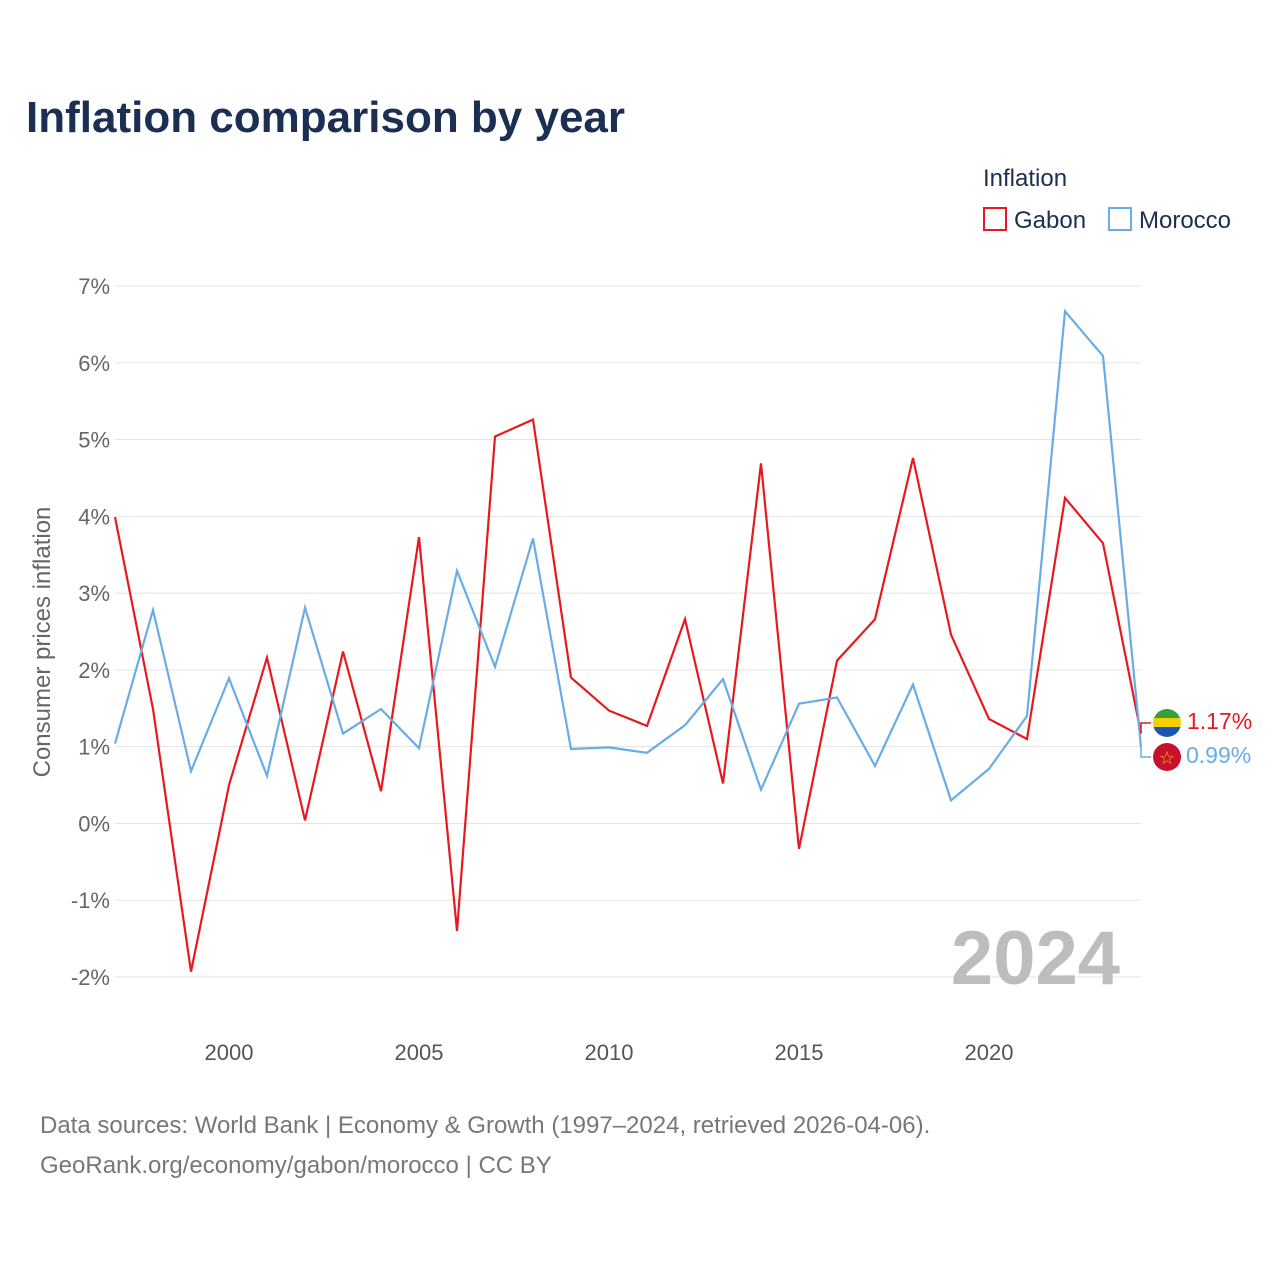  I want to click on legend-item-morocco: Morocco, so click(1169, 220).